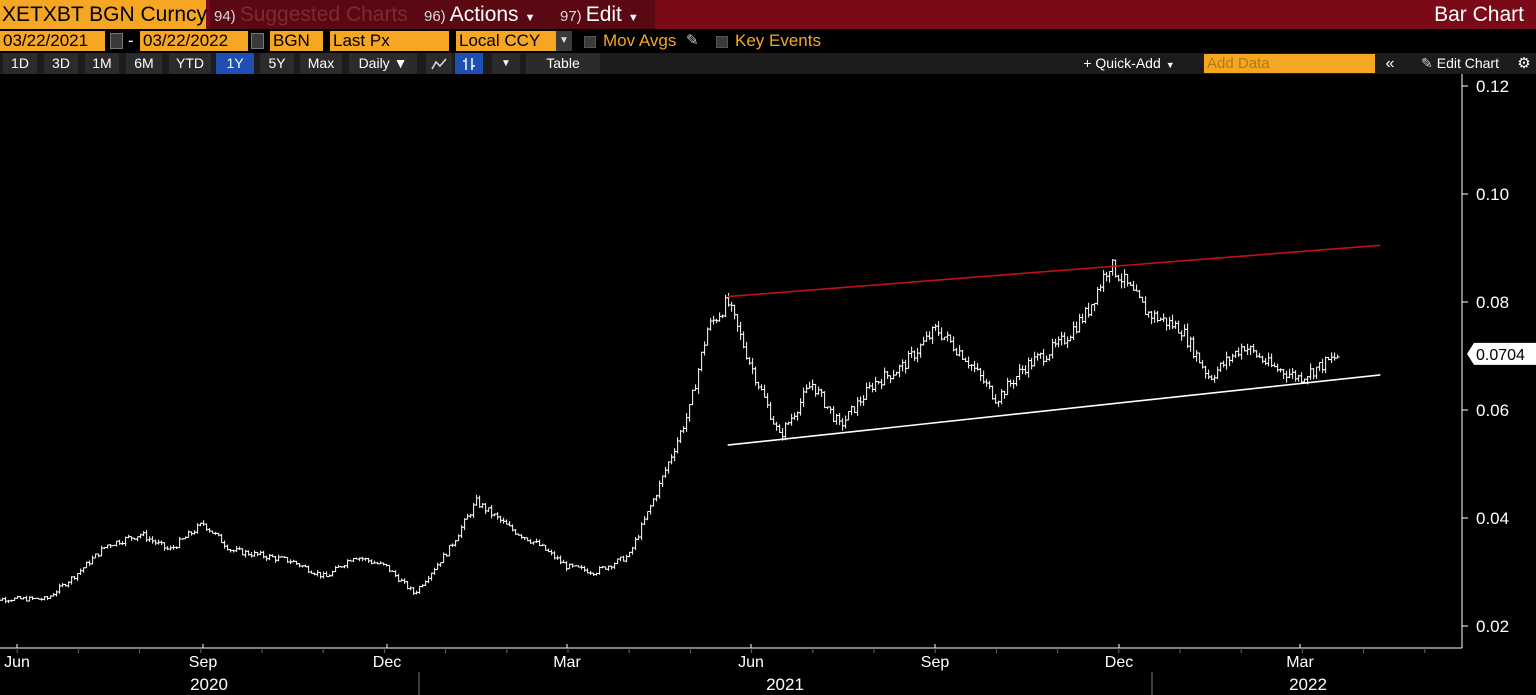  Describe the element at coordinates (640, 40) in the screenshot. I see `mov-avgs-label: Mov Avgs` at that location.